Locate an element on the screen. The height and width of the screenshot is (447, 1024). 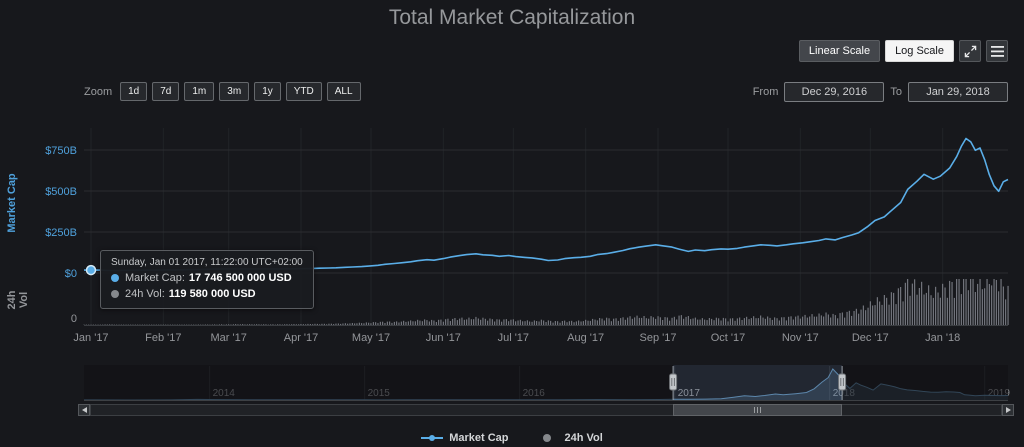
legend-item-24h-vol: 24h Vol is located at coordinates (569, 438).